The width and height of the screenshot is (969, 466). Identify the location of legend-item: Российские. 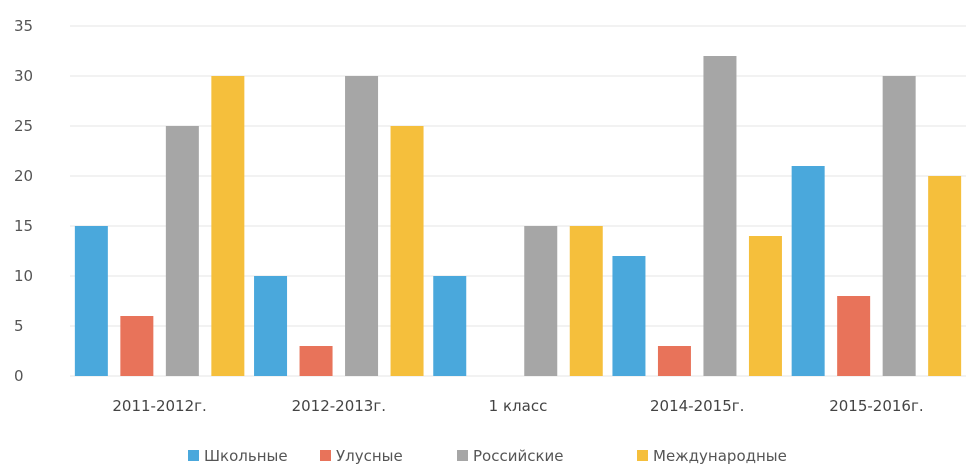
(510, 456).